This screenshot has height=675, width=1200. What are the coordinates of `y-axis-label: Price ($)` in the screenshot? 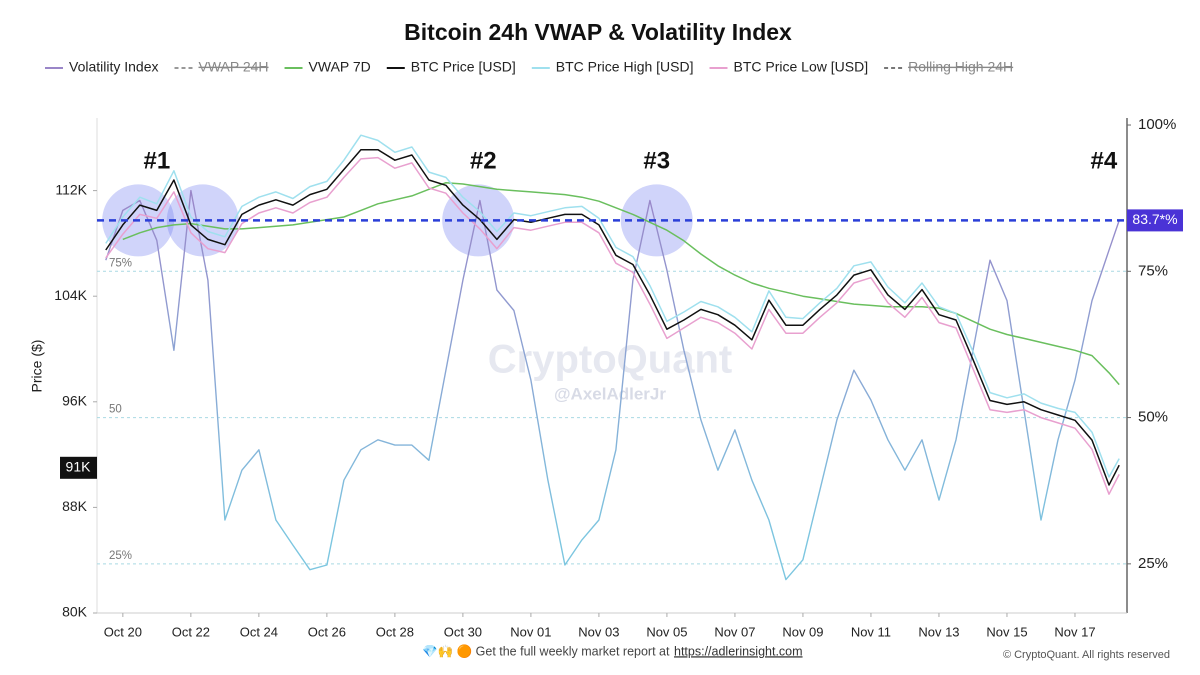 It's located at (37, 366).